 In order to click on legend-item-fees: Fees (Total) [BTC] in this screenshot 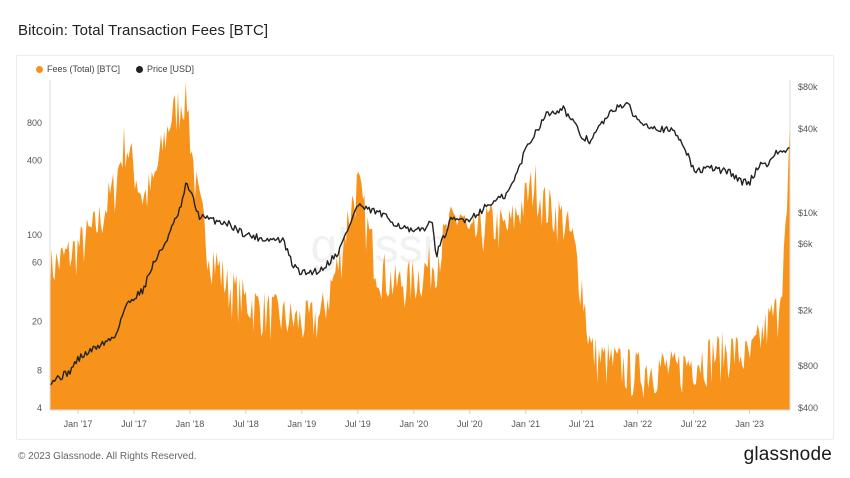, I will do `click(78, 69)`.